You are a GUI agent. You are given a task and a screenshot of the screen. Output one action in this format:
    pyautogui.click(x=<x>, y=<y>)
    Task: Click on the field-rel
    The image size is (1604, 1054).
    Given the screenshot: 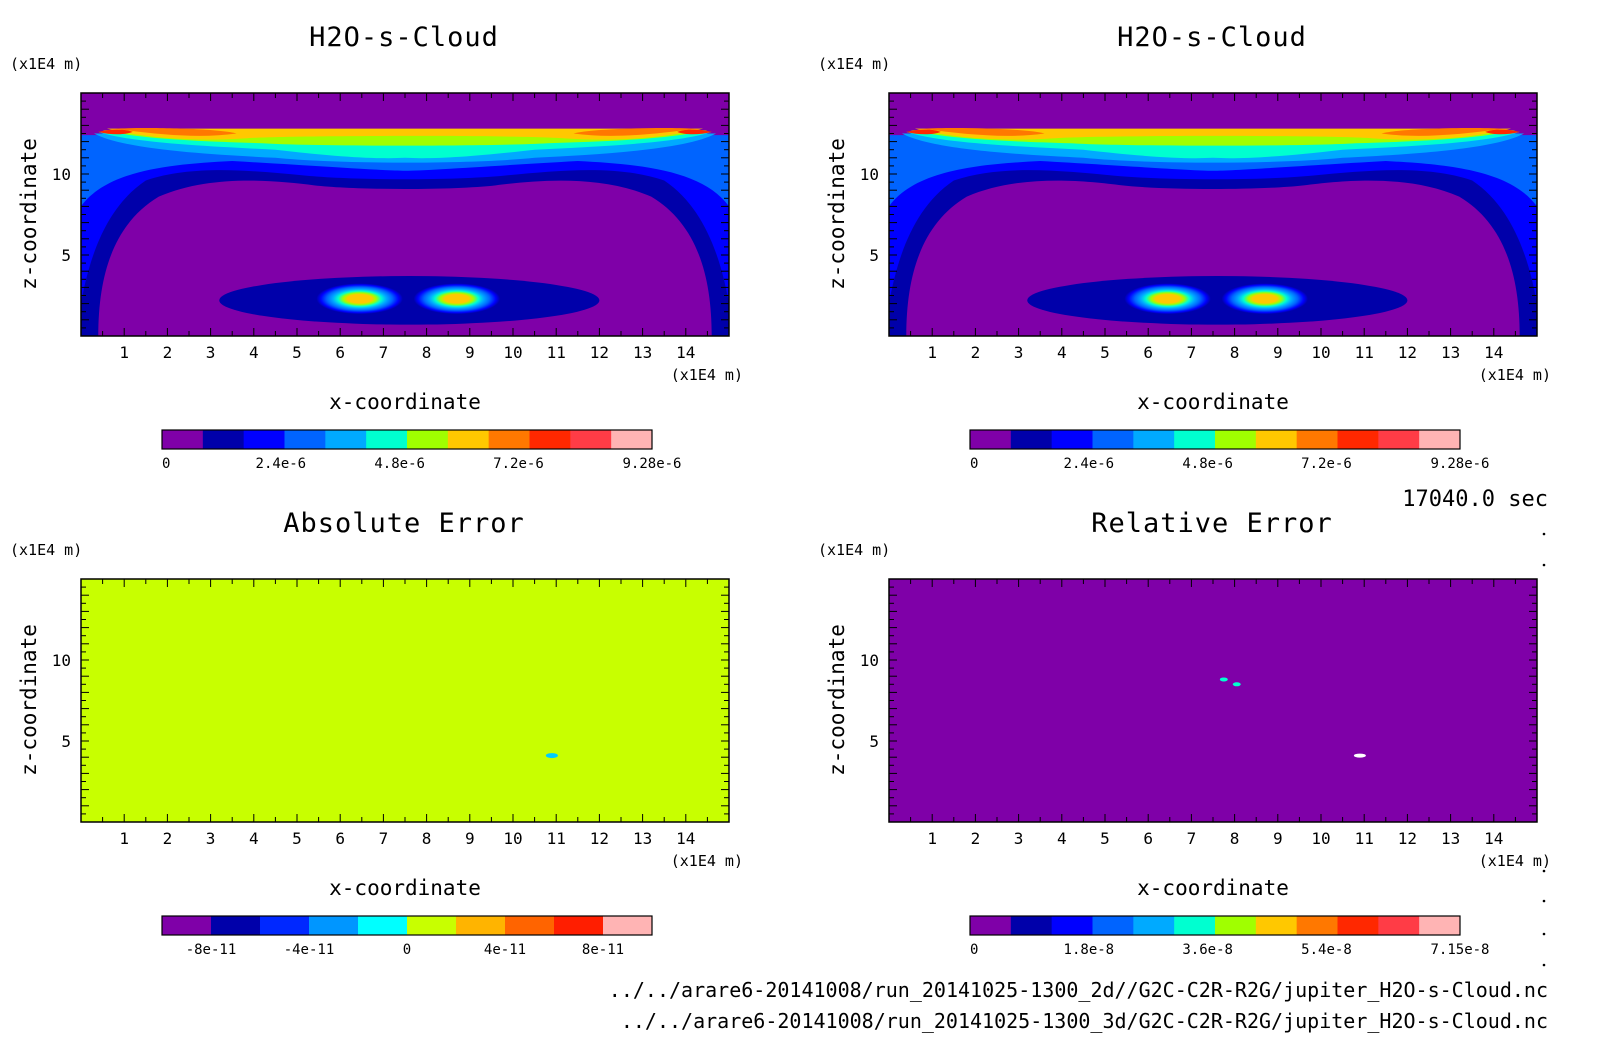 What is the action you would take?
    pyautogui.click(x=1213, y=700)
    